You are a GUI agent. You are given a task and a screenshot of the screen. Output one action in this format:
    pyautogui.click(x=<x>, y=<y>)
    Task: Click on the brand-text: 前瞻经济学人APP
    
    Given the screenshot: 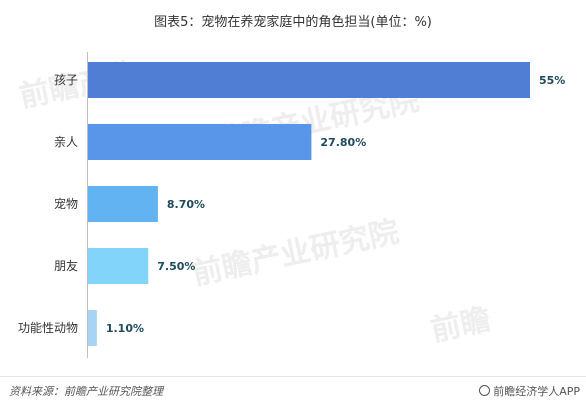 What is the action you would take?
    pyautogui.click(x=536, y=391)
    